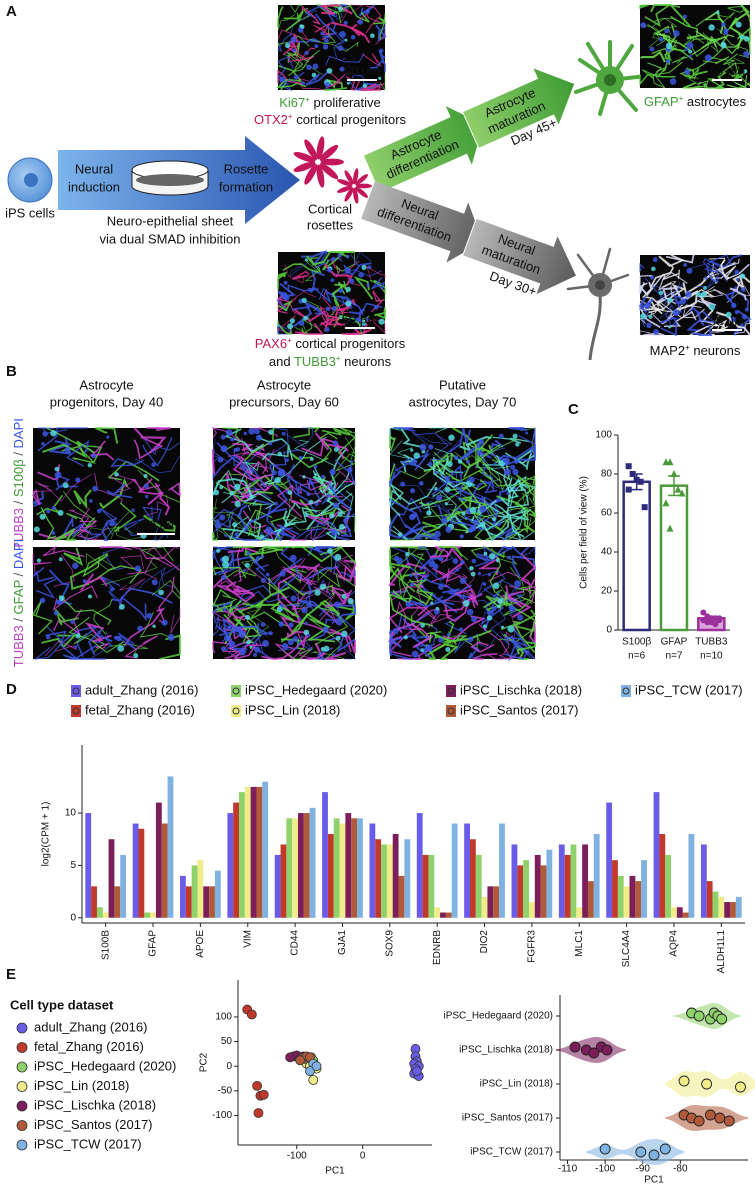  I want to click on n-label: n=6, so click(636, 656).